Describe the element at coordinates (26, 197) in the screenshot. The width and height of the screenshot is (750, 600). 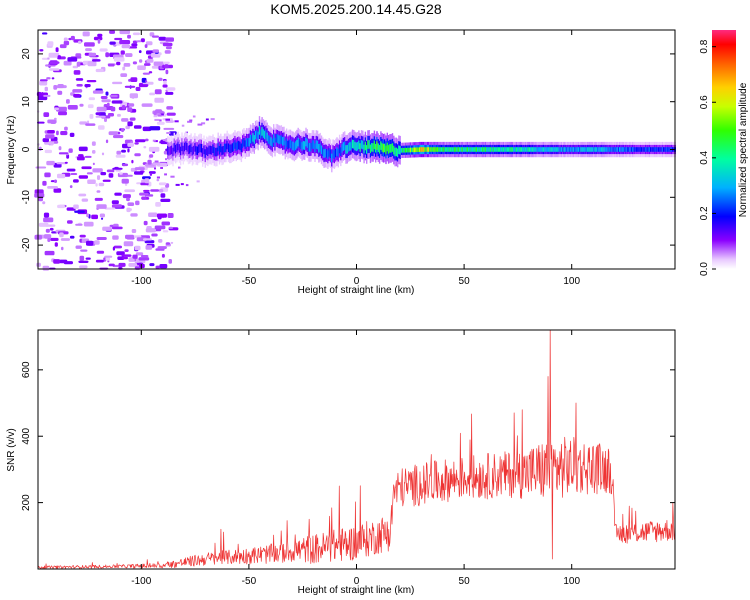
I see `y-tick-label: -10` at that location.